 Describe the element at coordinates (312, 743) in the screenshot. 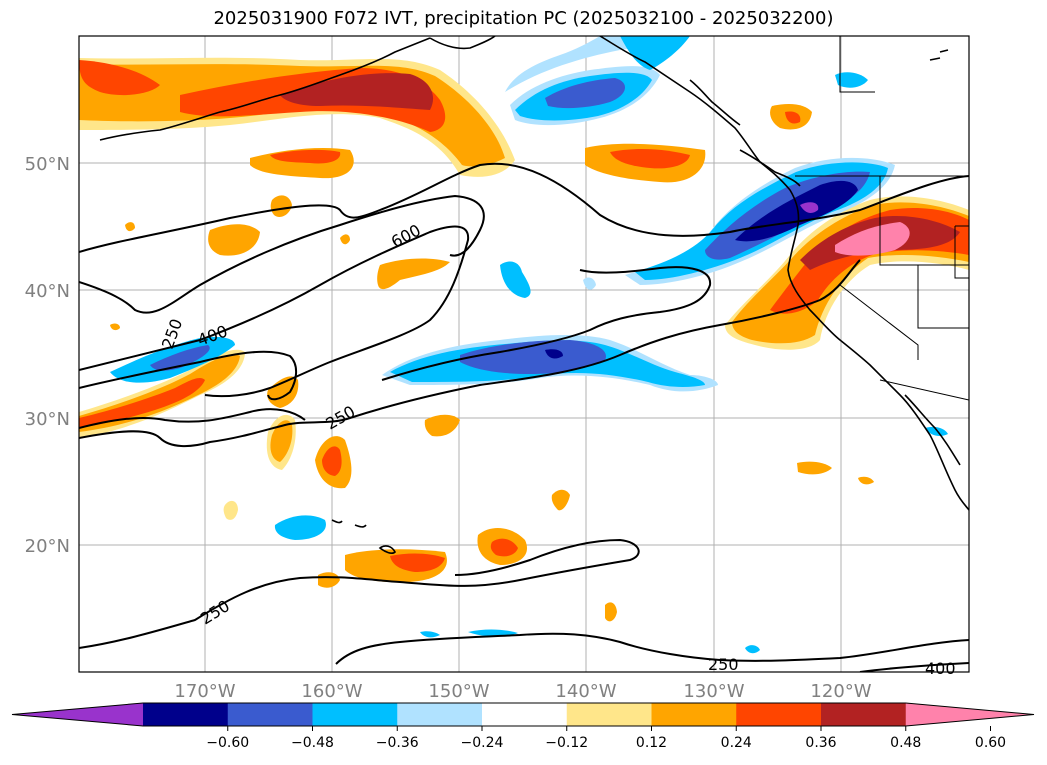

I see `colorbar-tick-label: −0.48` at that location.